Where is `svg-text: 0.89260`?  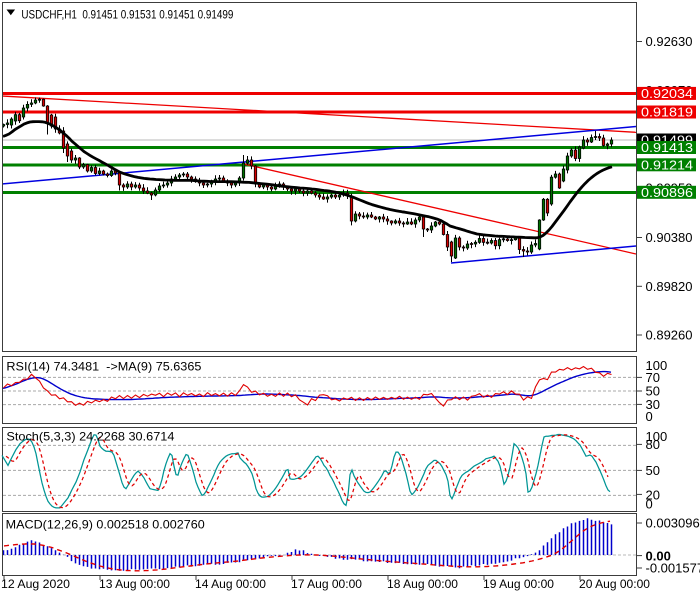
svg-text: 0.89260 is located at coordinates (669, 335).